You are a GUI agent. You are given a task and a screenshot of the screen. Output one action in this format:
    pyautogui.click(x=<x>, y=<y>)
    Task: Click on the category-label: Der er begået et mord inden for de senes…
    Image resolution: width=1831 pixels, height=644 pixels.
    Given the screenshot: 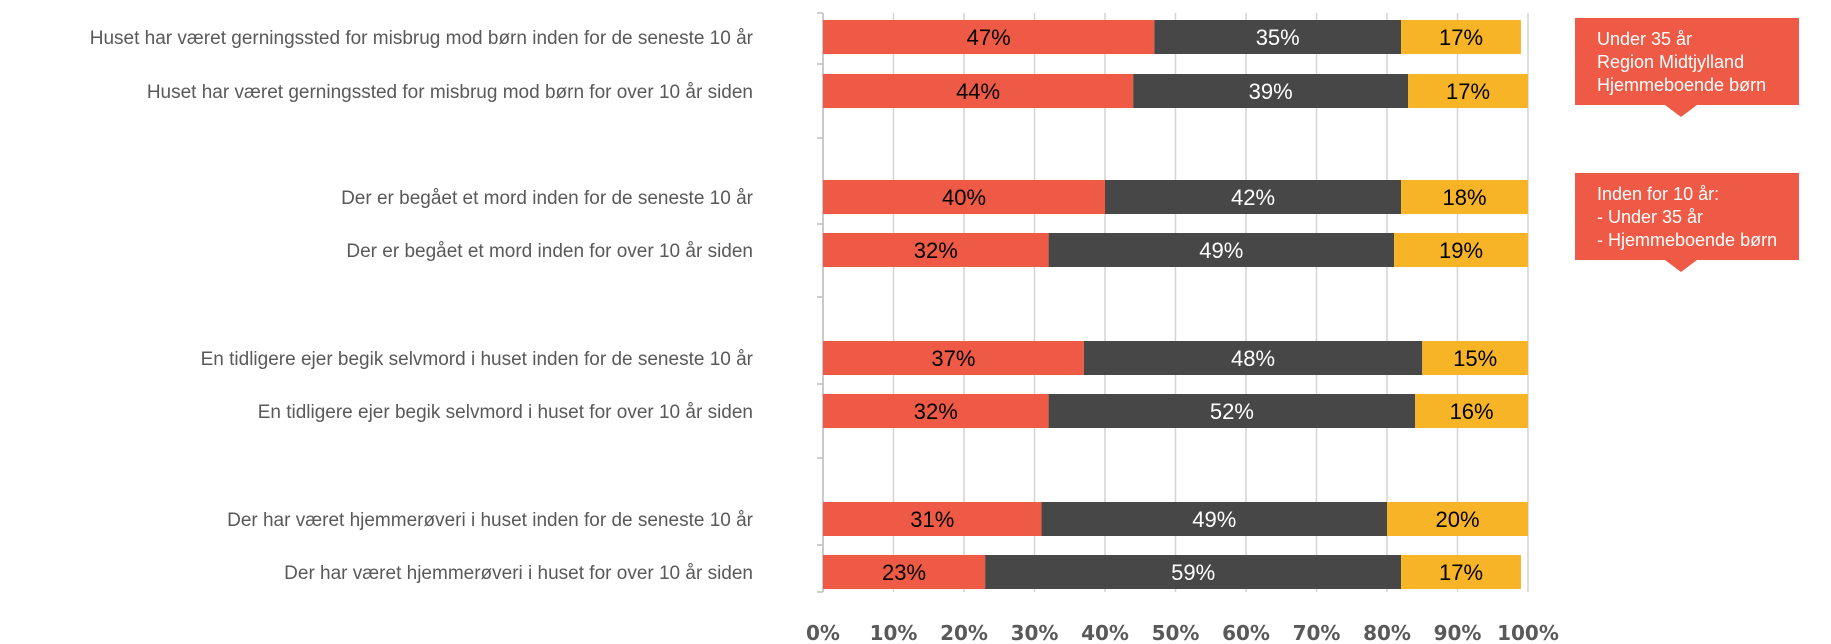 What is the action you would take?
    pyautogui.click(x=547, y=198)
    